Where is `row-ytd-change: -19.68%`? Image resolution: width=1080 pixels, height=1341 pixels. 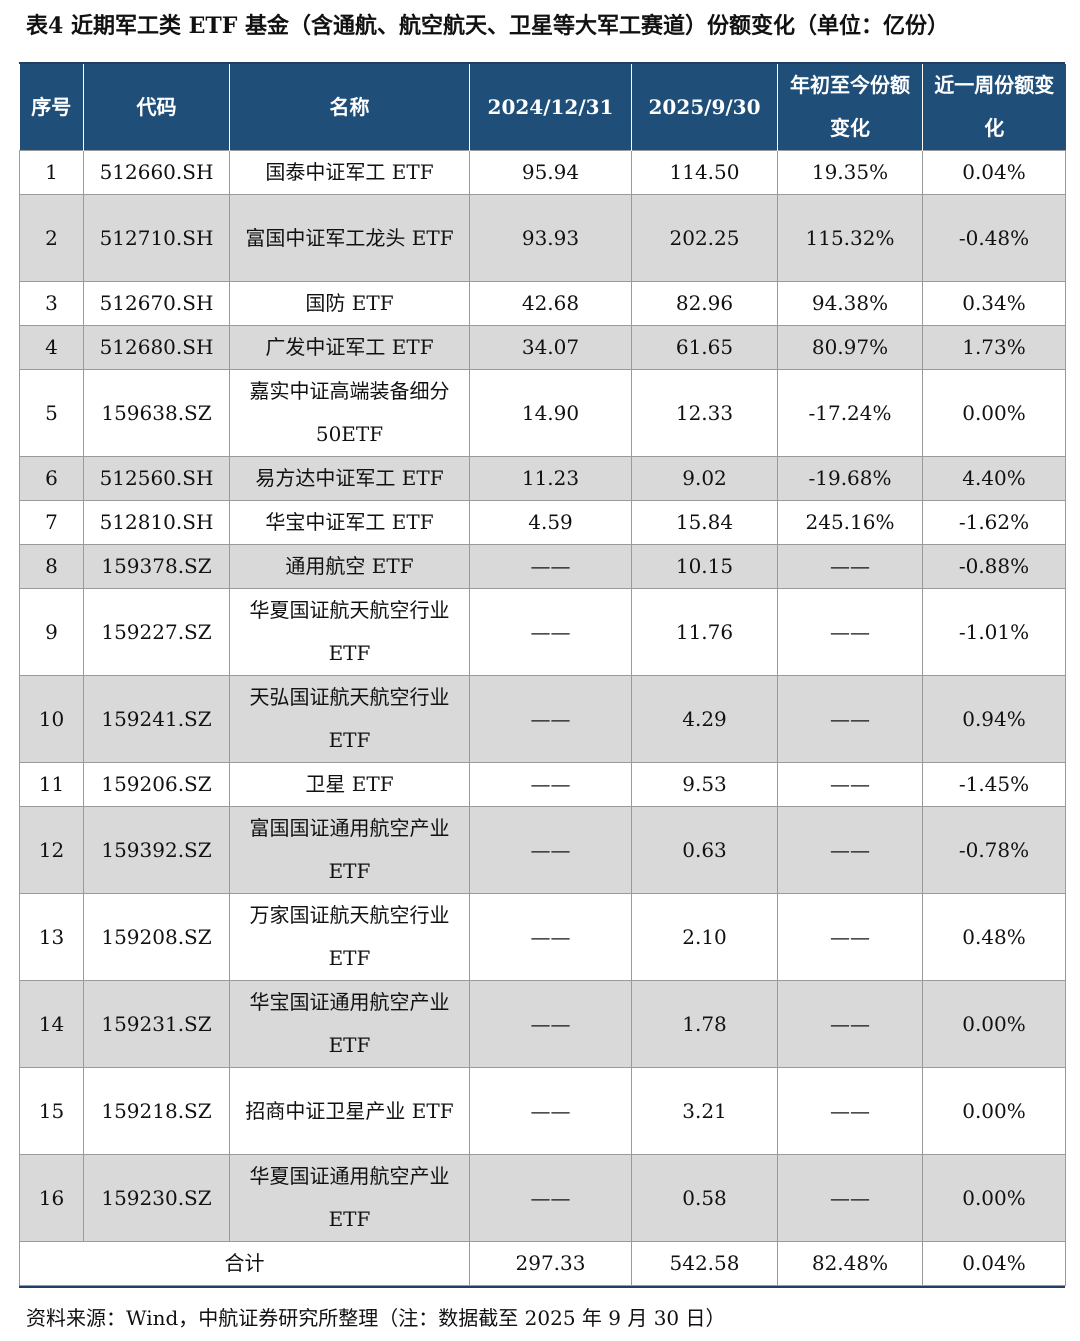 row-ytd-change: -19.68% is located at coordinates (850, 478).